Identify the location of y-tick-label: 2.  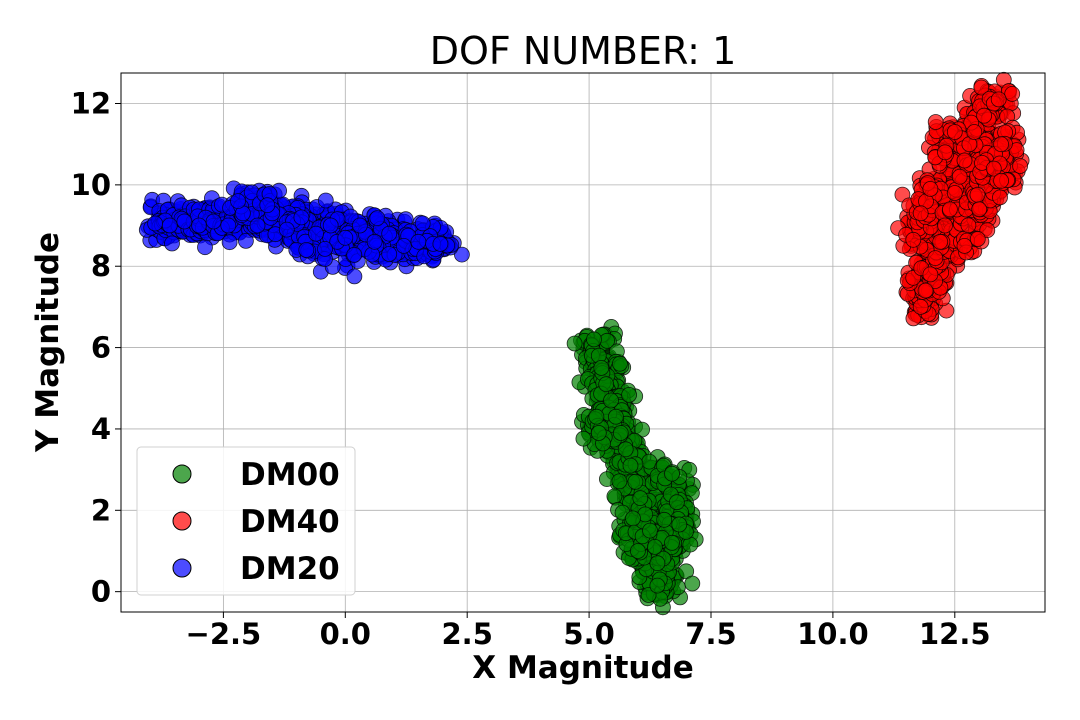
(101, 510).